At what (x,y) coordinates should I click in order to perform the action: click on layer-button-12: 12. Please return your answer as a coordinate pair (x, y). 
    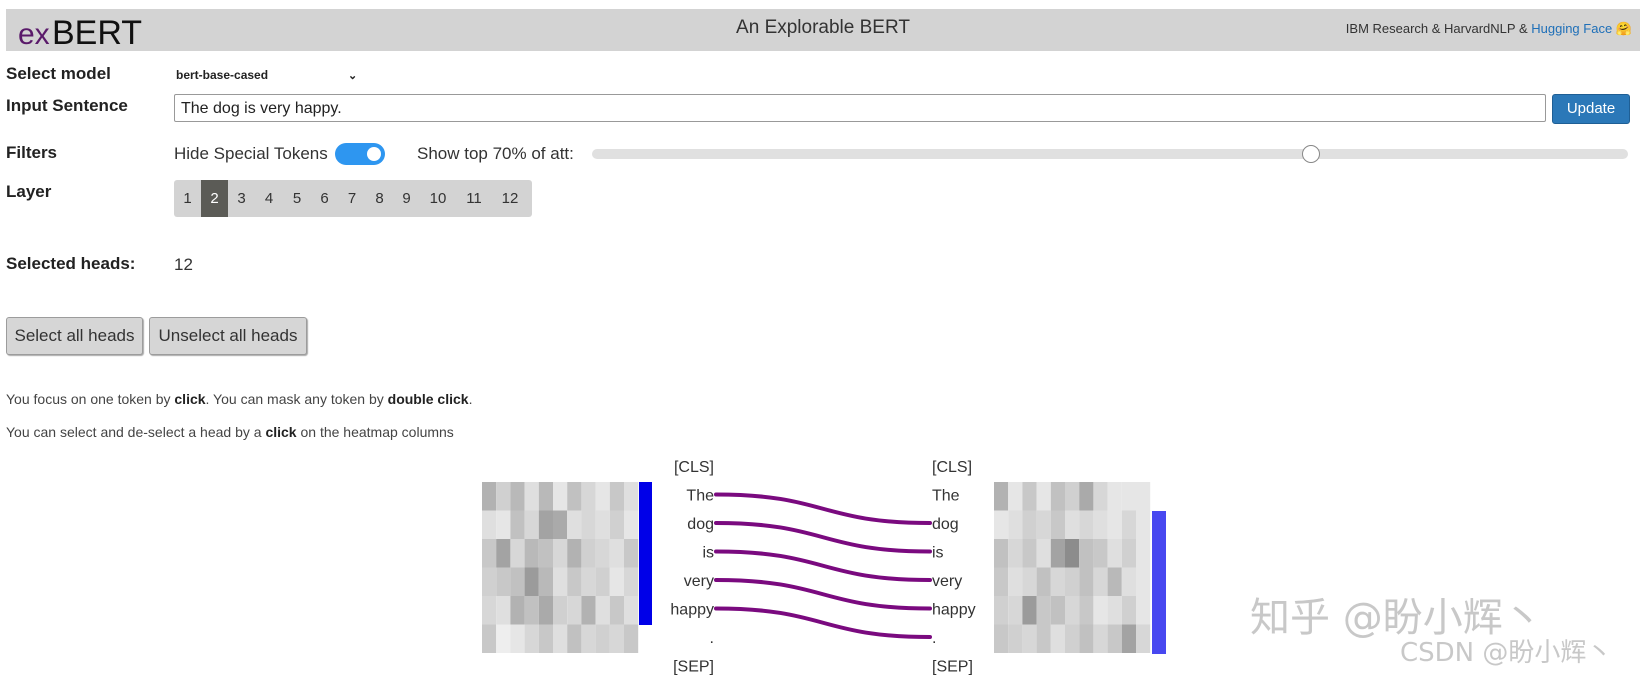
    Looking at the image, I should click on (510, 198).